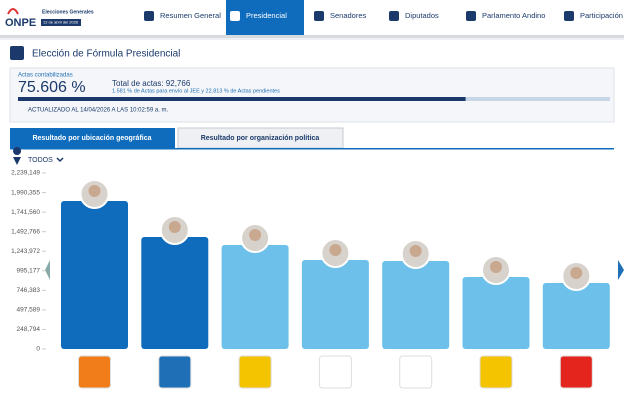 The image size is (624, 409). I want to click on tab: Resultado por organización política, so click(260, 138).